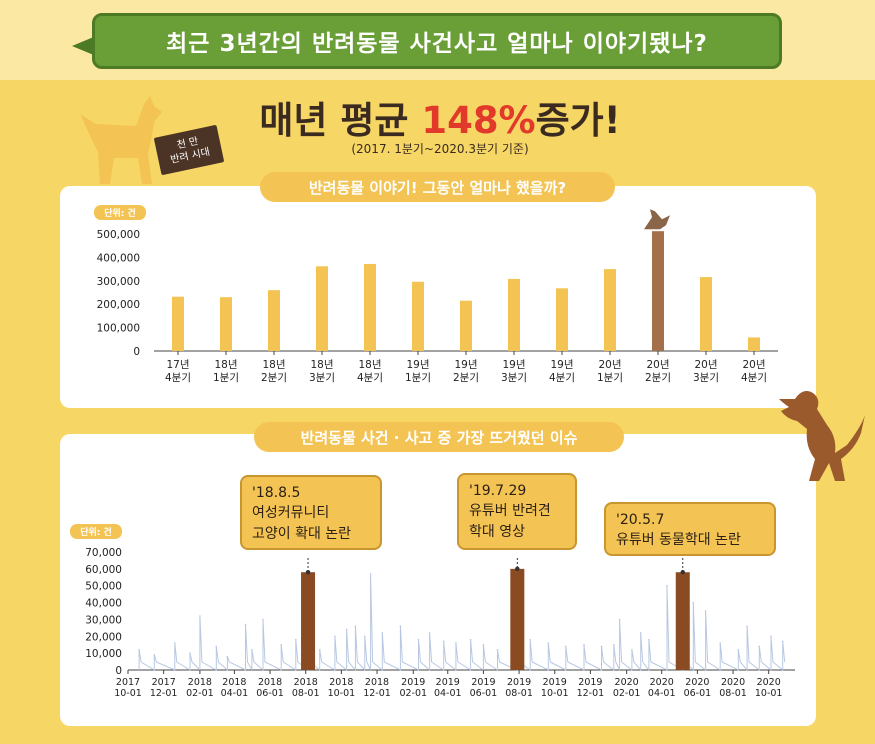 This screenshot has width=875, height=744. What do you see at coordinates (302, 533) in the screenshot?
I see `event-text: 고양이 확대 논란` at bounding box center [302, 533].